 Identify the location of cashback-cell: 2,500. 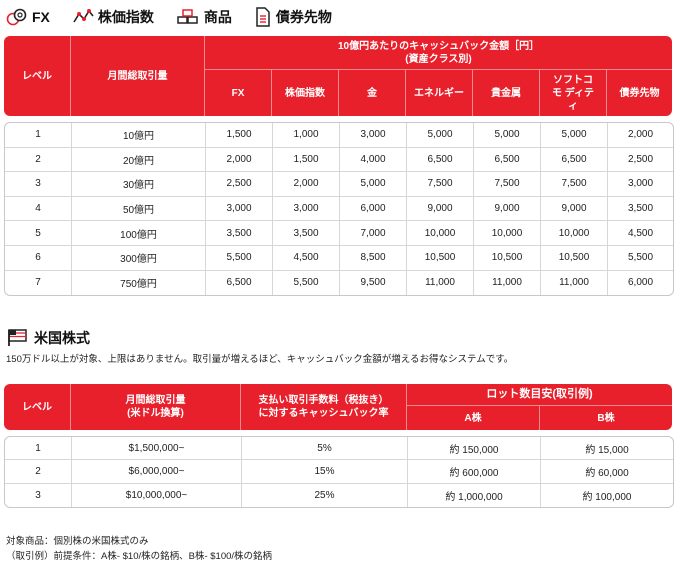
(238, 184).